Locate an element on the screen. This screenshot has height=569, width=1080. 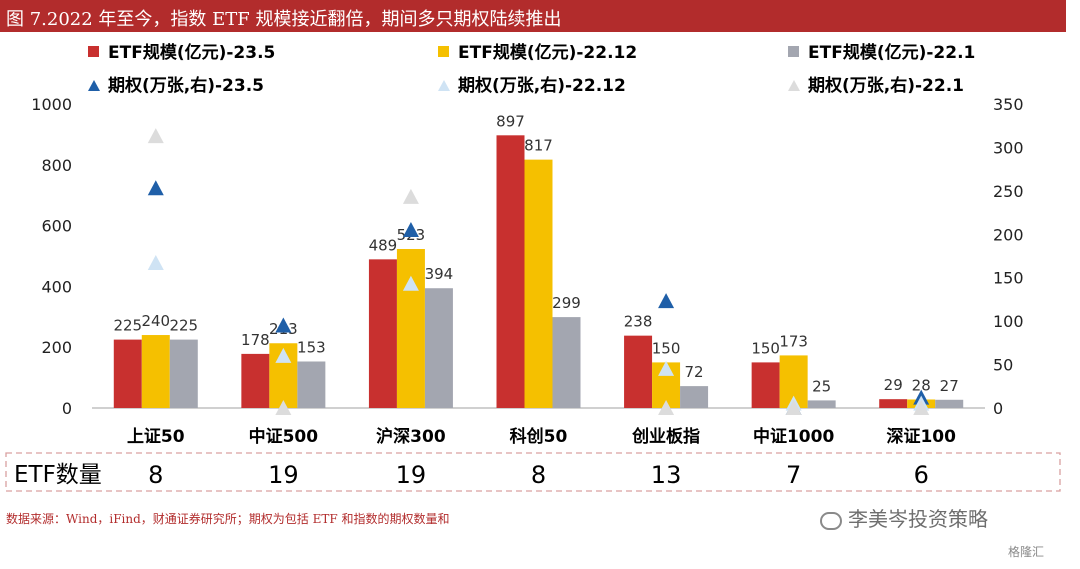
bar-data-label: 897 is located at coordinates (510, 121).